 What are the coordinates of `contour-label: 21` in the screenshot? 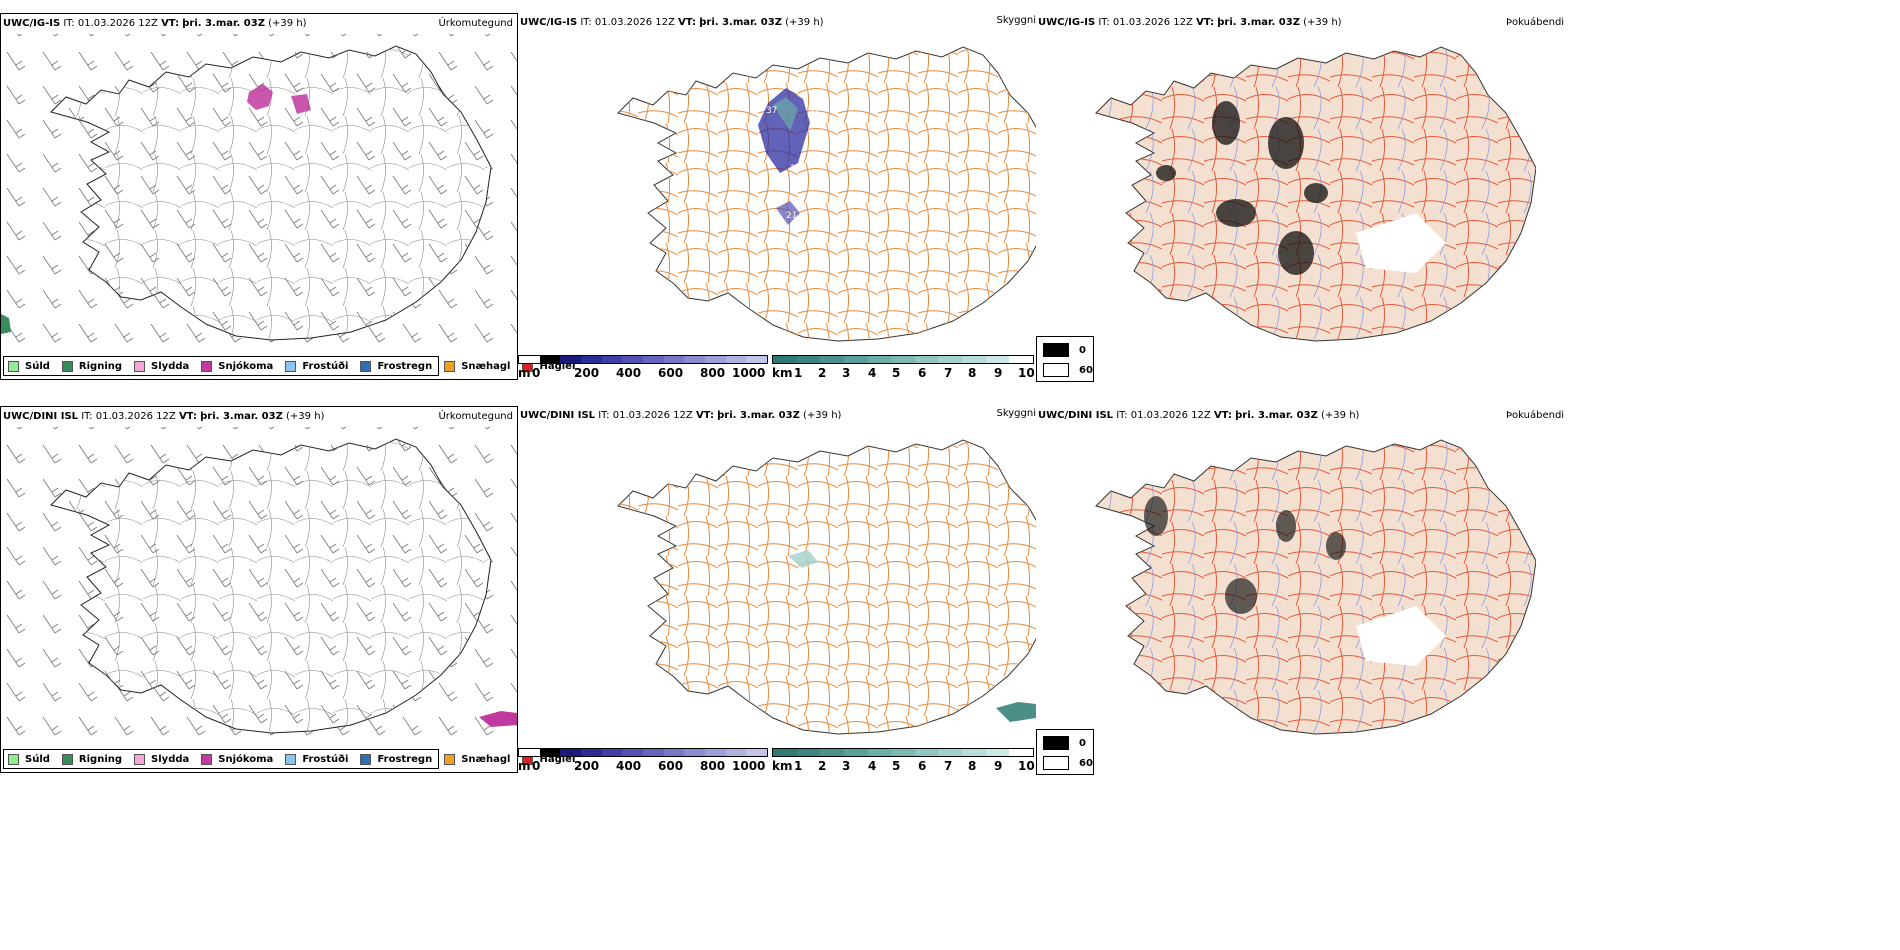 It's located at (791, 216).